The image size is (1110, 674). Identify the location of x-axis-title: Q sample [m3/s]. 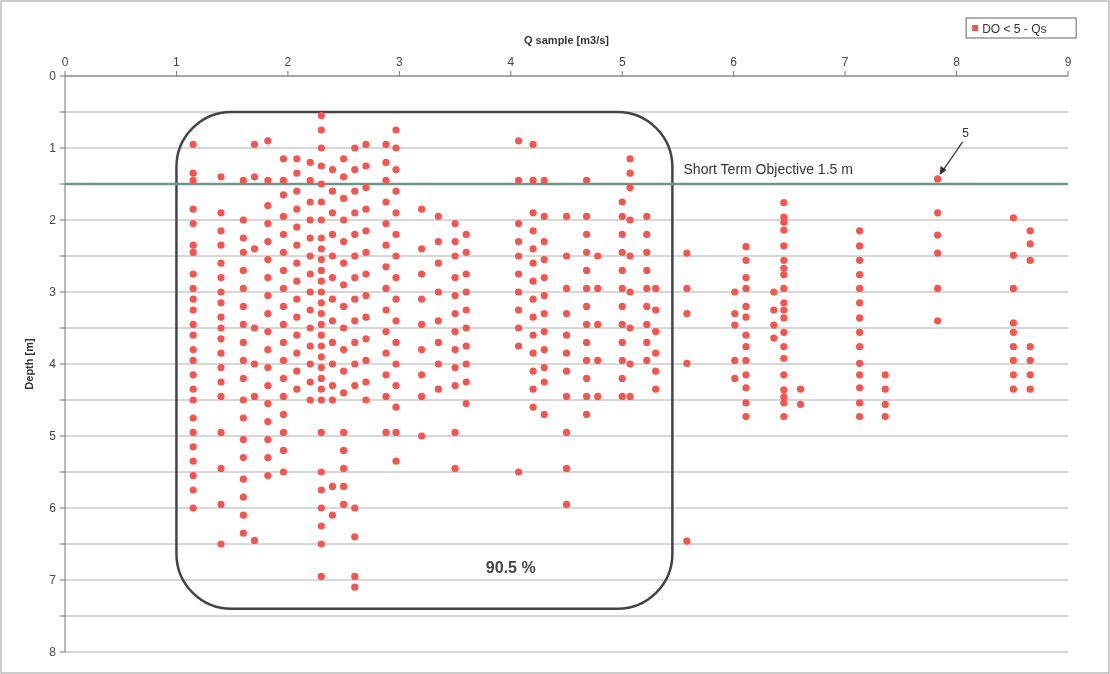
(567, 40).